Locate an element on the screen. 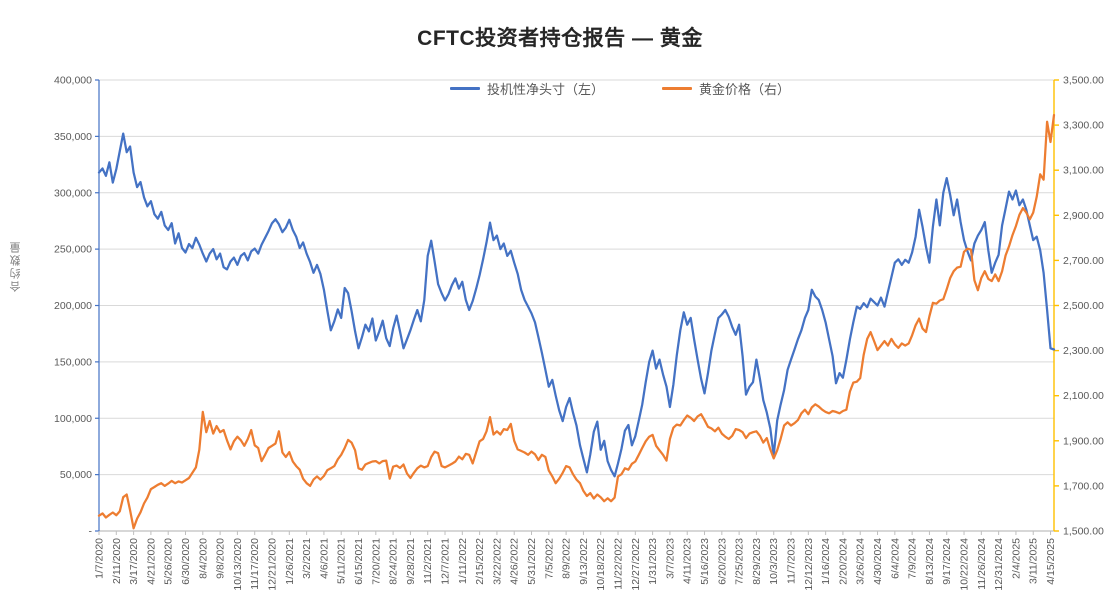  svg-text: 1/31/2023 is located at coordinates (653, 561).